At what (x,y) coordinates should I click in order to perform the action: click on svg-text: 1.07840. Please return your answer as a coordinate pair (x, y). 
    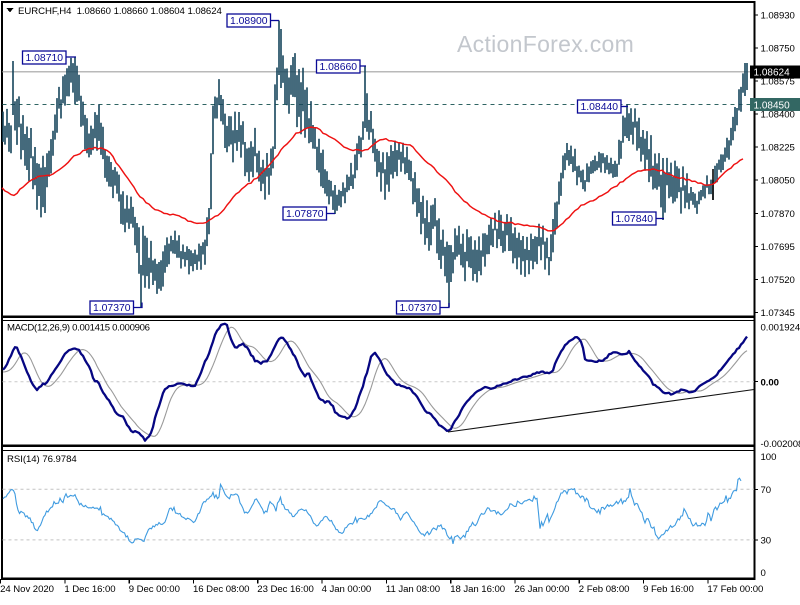
    Looking at the image, I should click on (634, 219).